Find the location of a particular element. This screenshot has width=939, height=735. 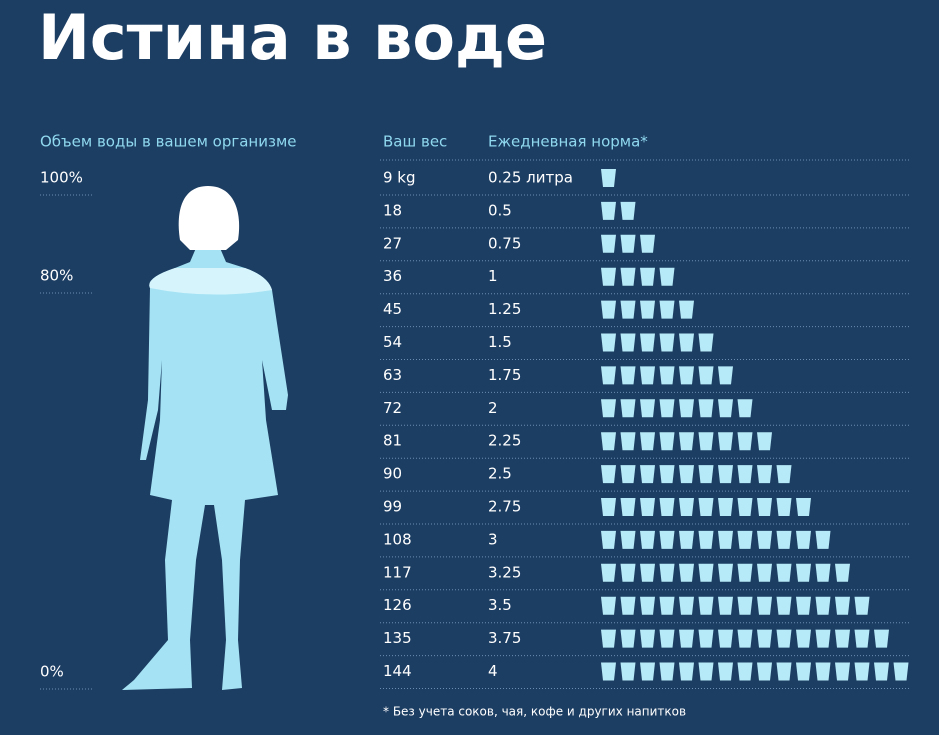

weight: 9 kg is located at coordinates (399, 178).